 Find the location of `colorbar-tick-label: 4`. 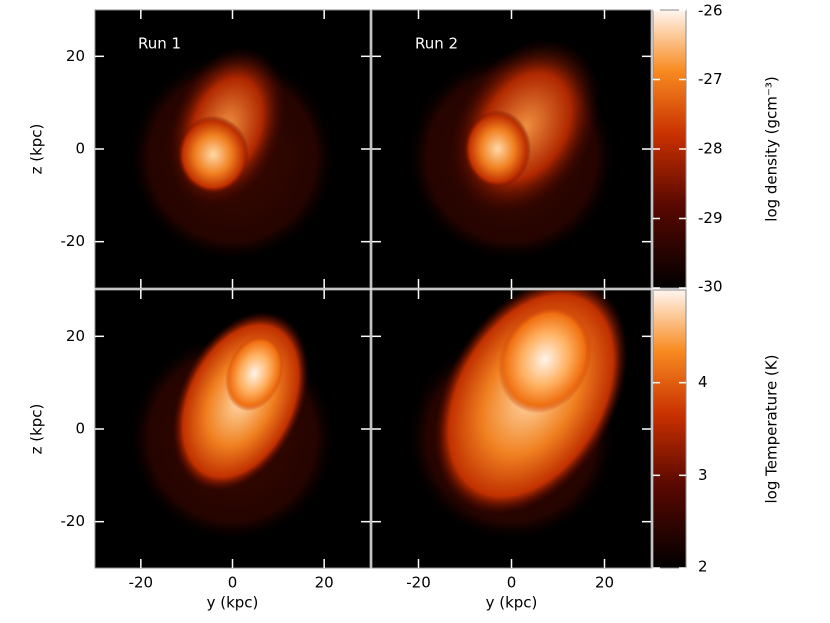

colorbar-tick-label: 4 is located at coordinates (703, 382).